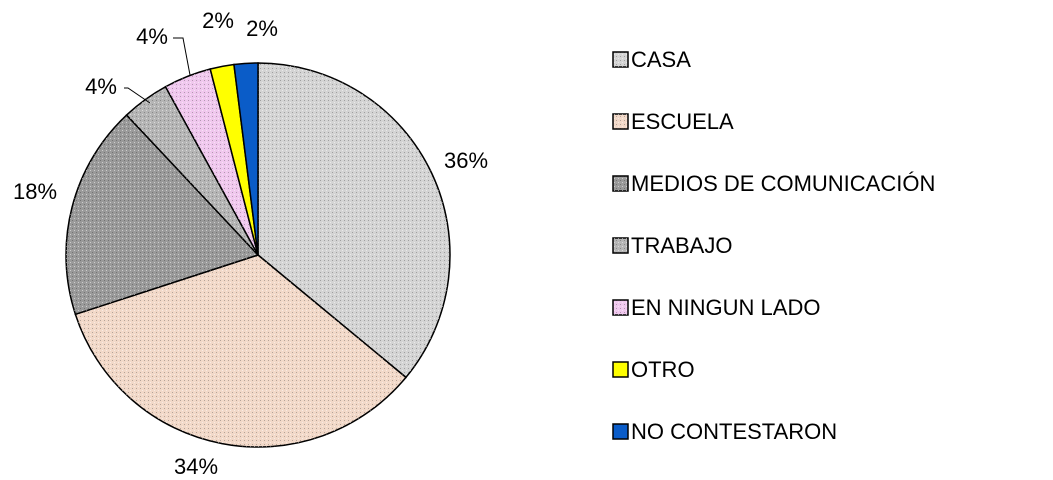 Image resolution: width=1053 pixels, height=480 pixels. I want to click on data-label: 36%, so click(466, 160).